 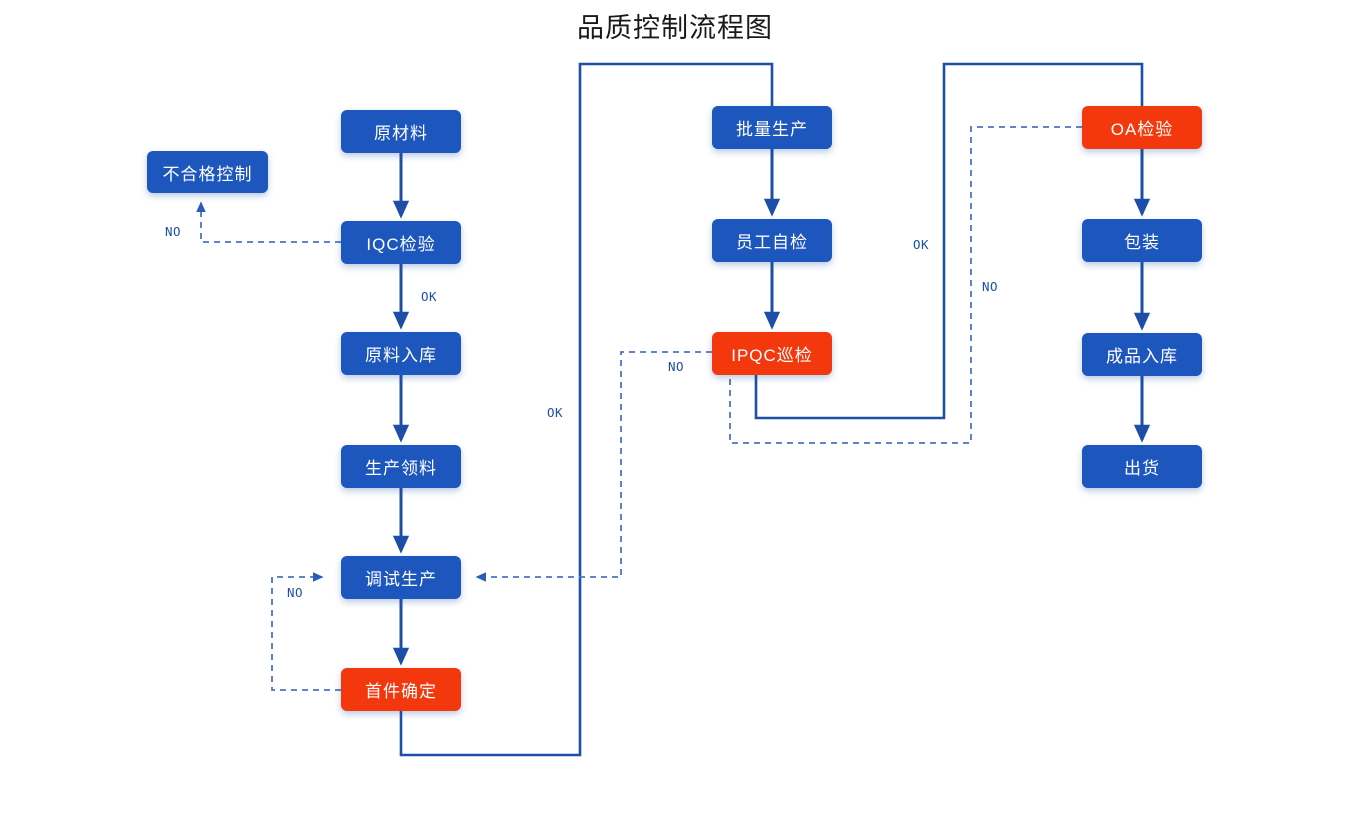 I want to click on page-title: 品质控制流程图, so click(x=675, y=28).